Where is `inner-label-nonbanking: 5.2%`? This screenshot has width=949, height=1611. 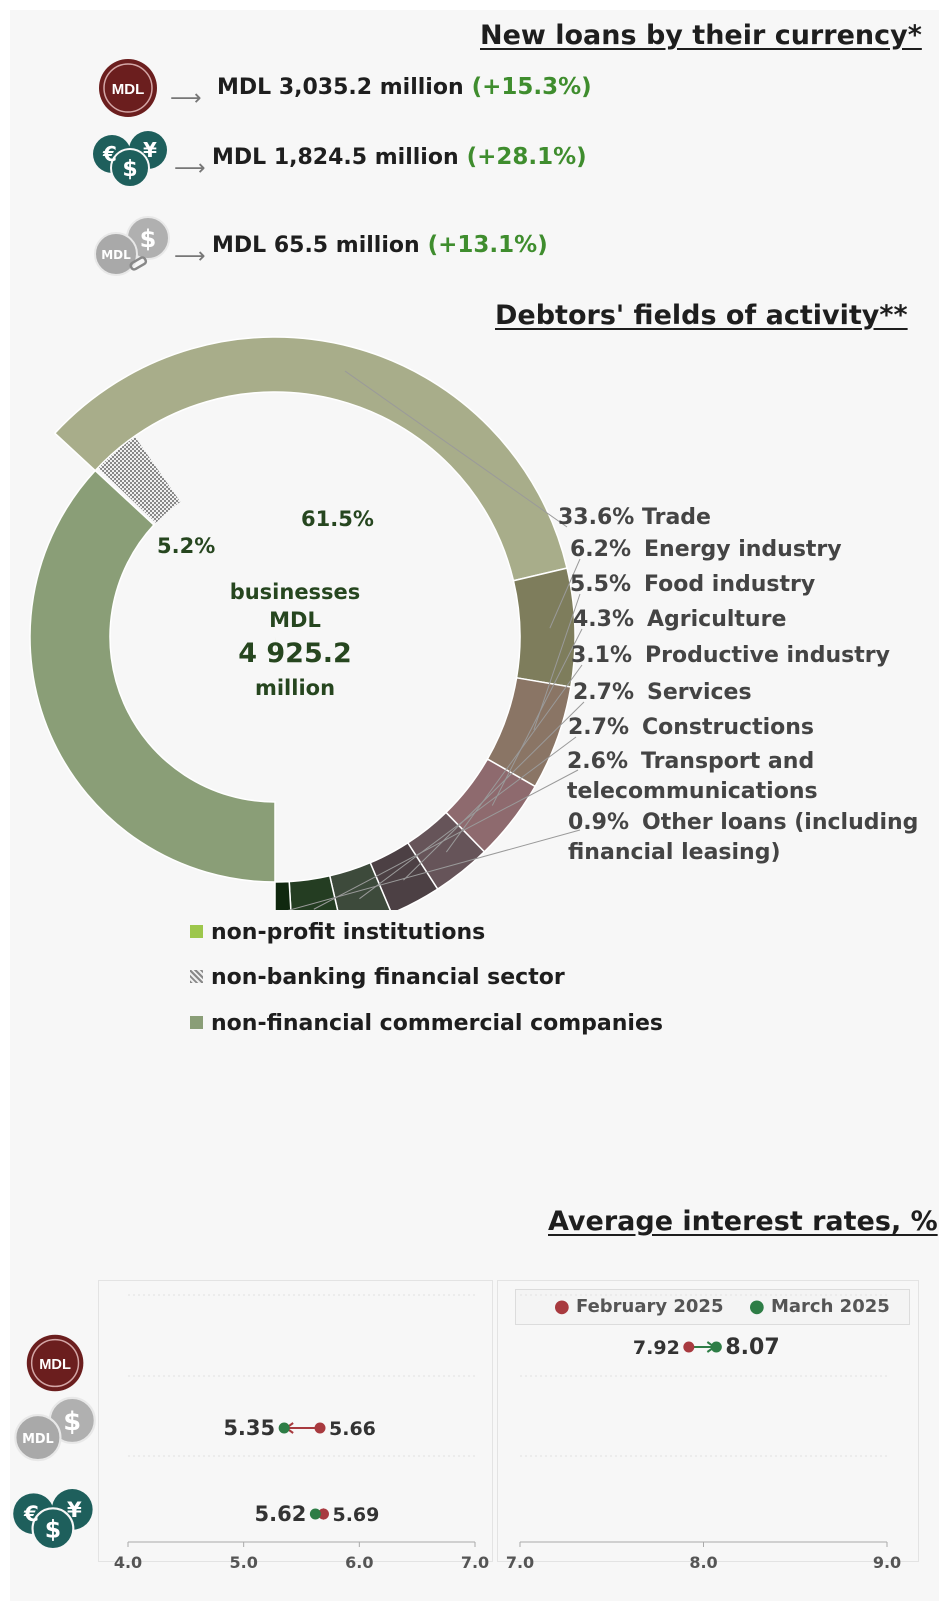 inner-label-nonbanking: 5.2% is located at coordinates (186, 546).